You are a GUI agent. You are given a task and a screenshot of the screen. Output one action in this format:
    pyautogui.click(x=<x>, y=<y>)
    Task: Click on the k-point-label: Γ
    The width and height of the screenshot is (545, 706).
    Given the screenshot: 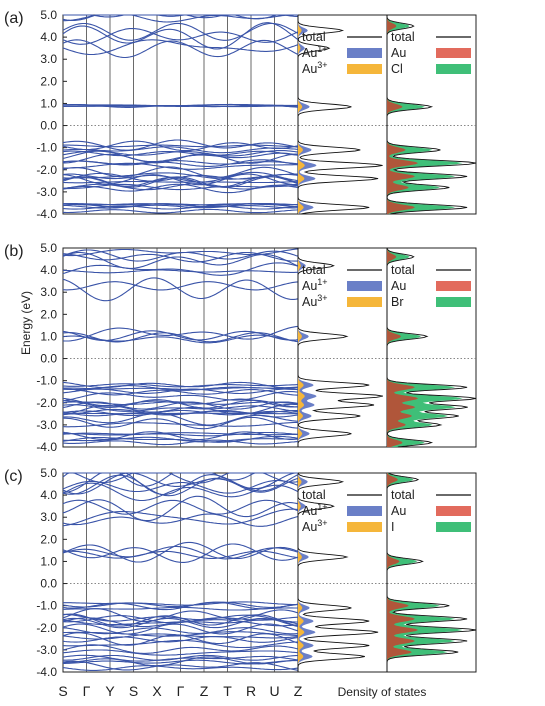 What is the action you would take?
    pyautogui.click(x=181, y=691)
    